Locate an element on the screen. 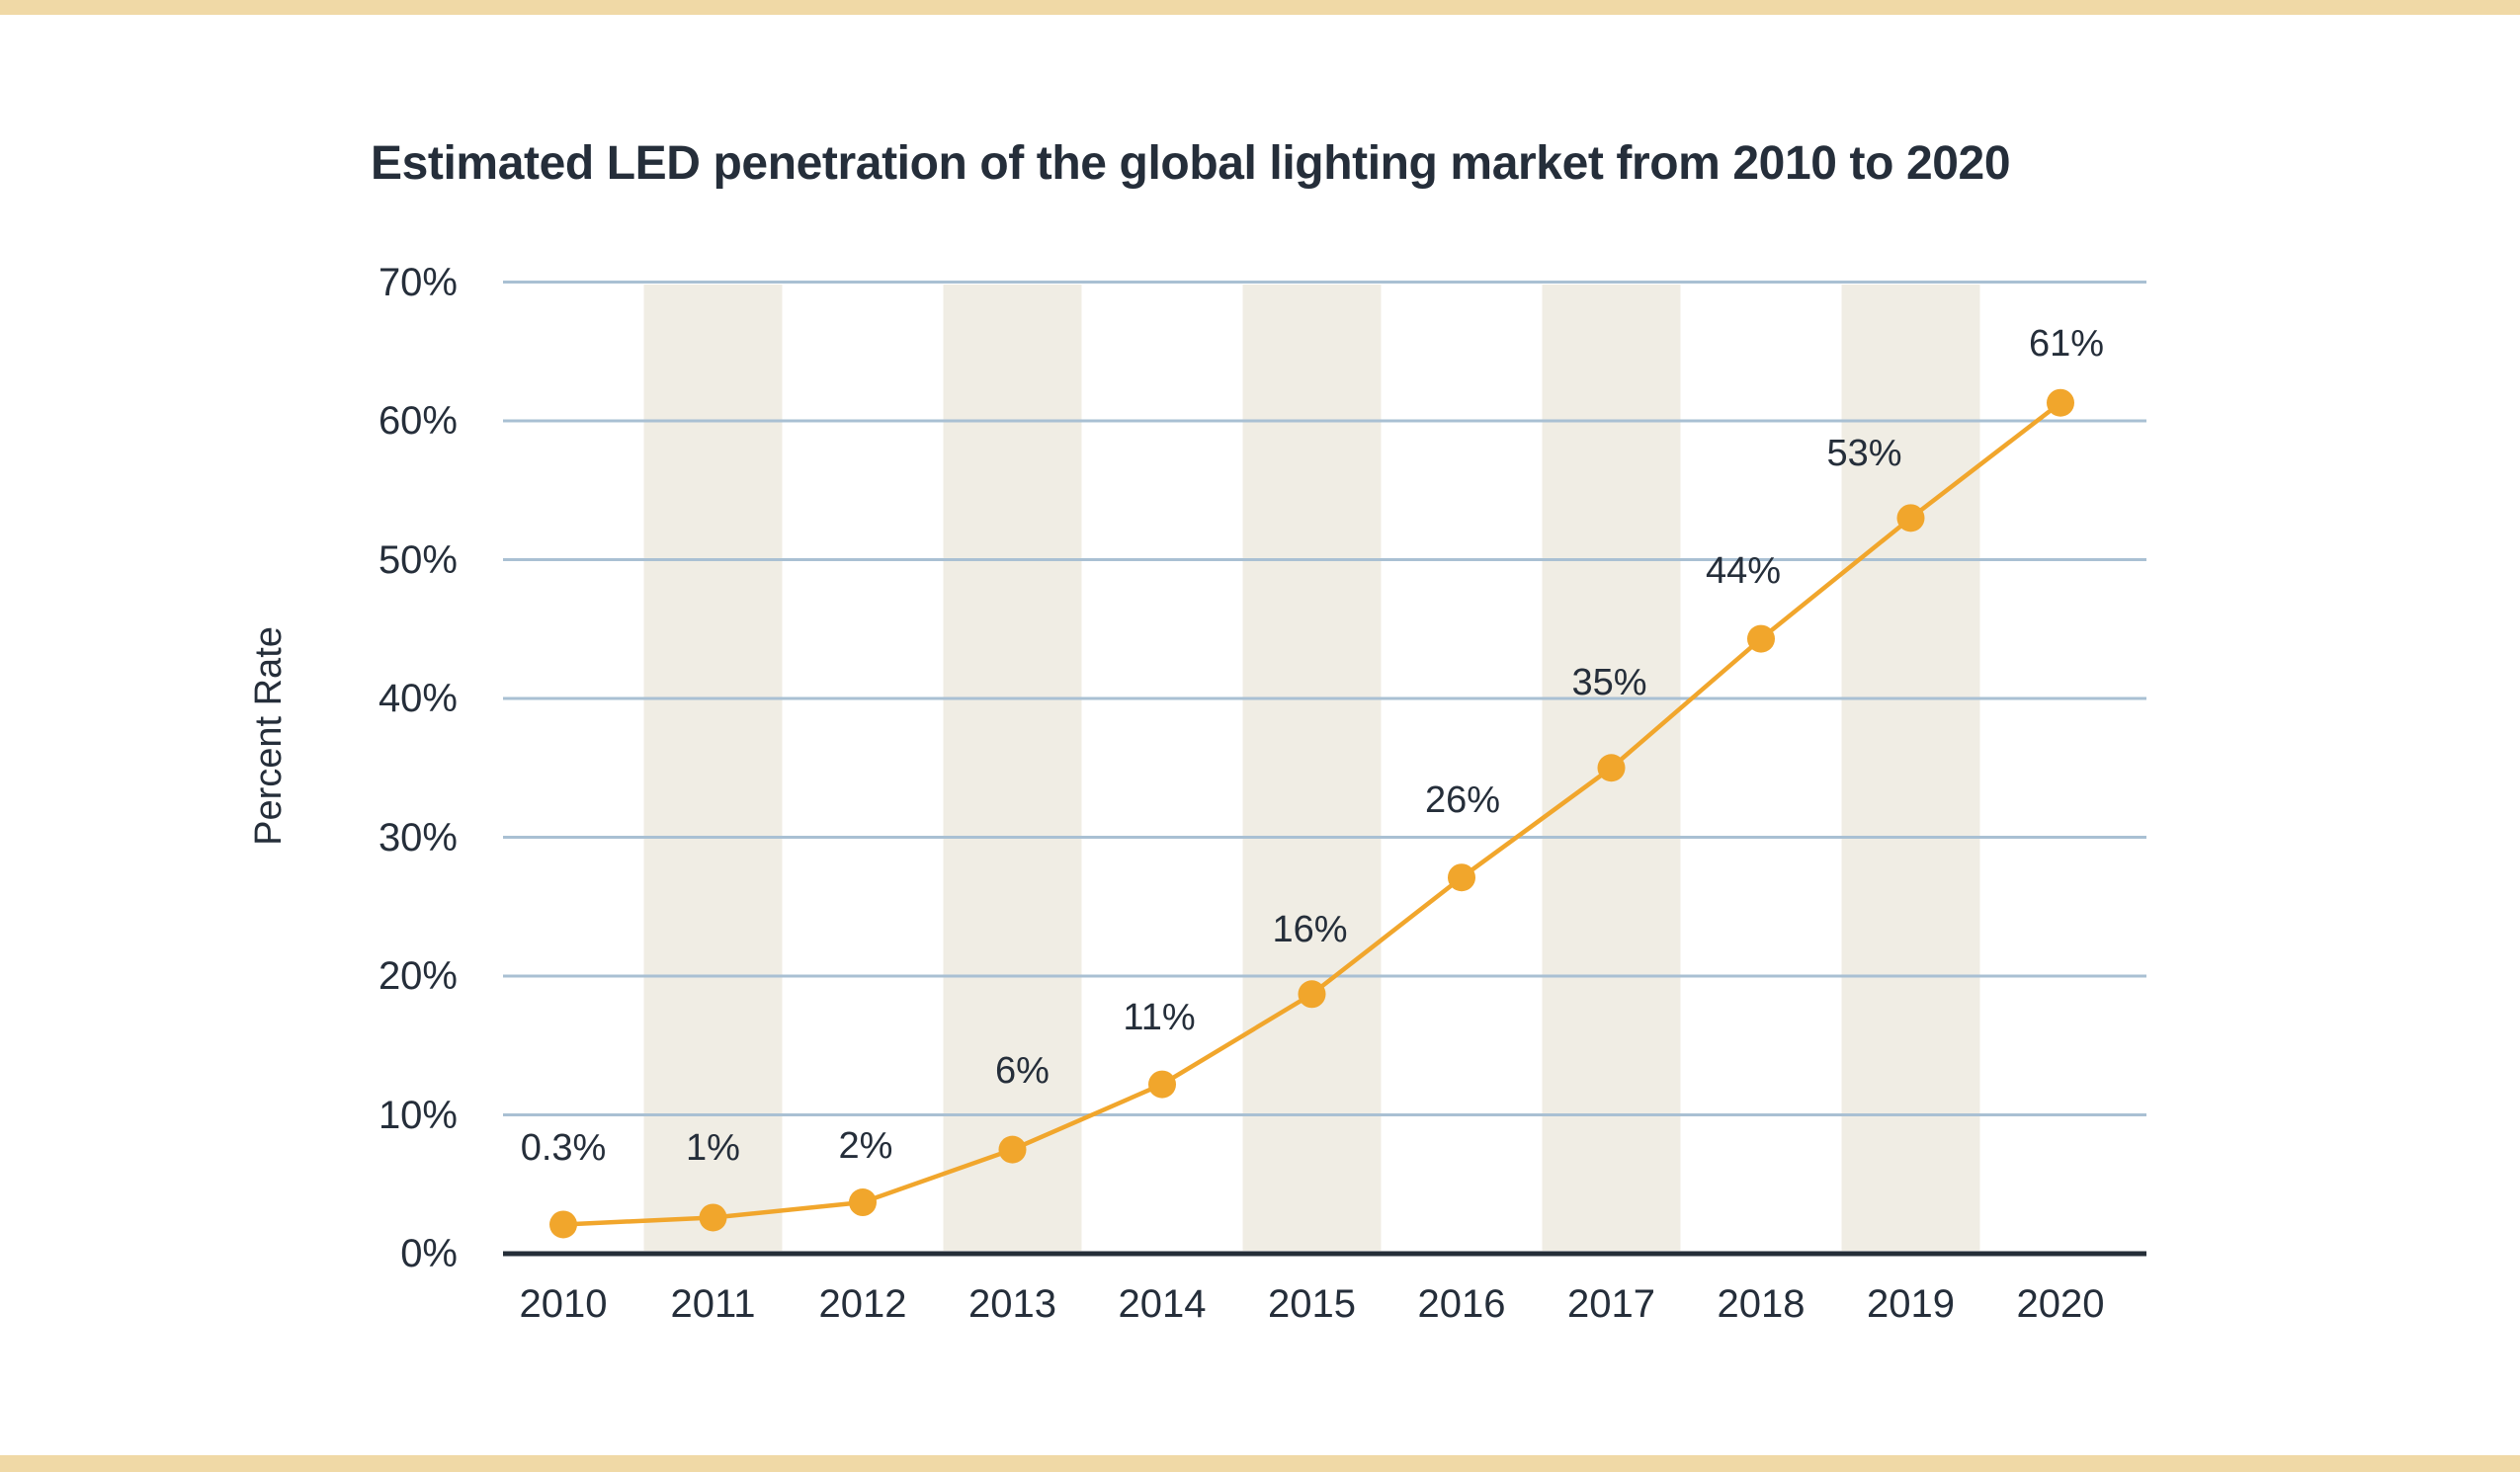 Image resolution: width=2520 pixels, height=1472 pixels. x-tick-label: 2010 is located at coordinates (563, 1304).